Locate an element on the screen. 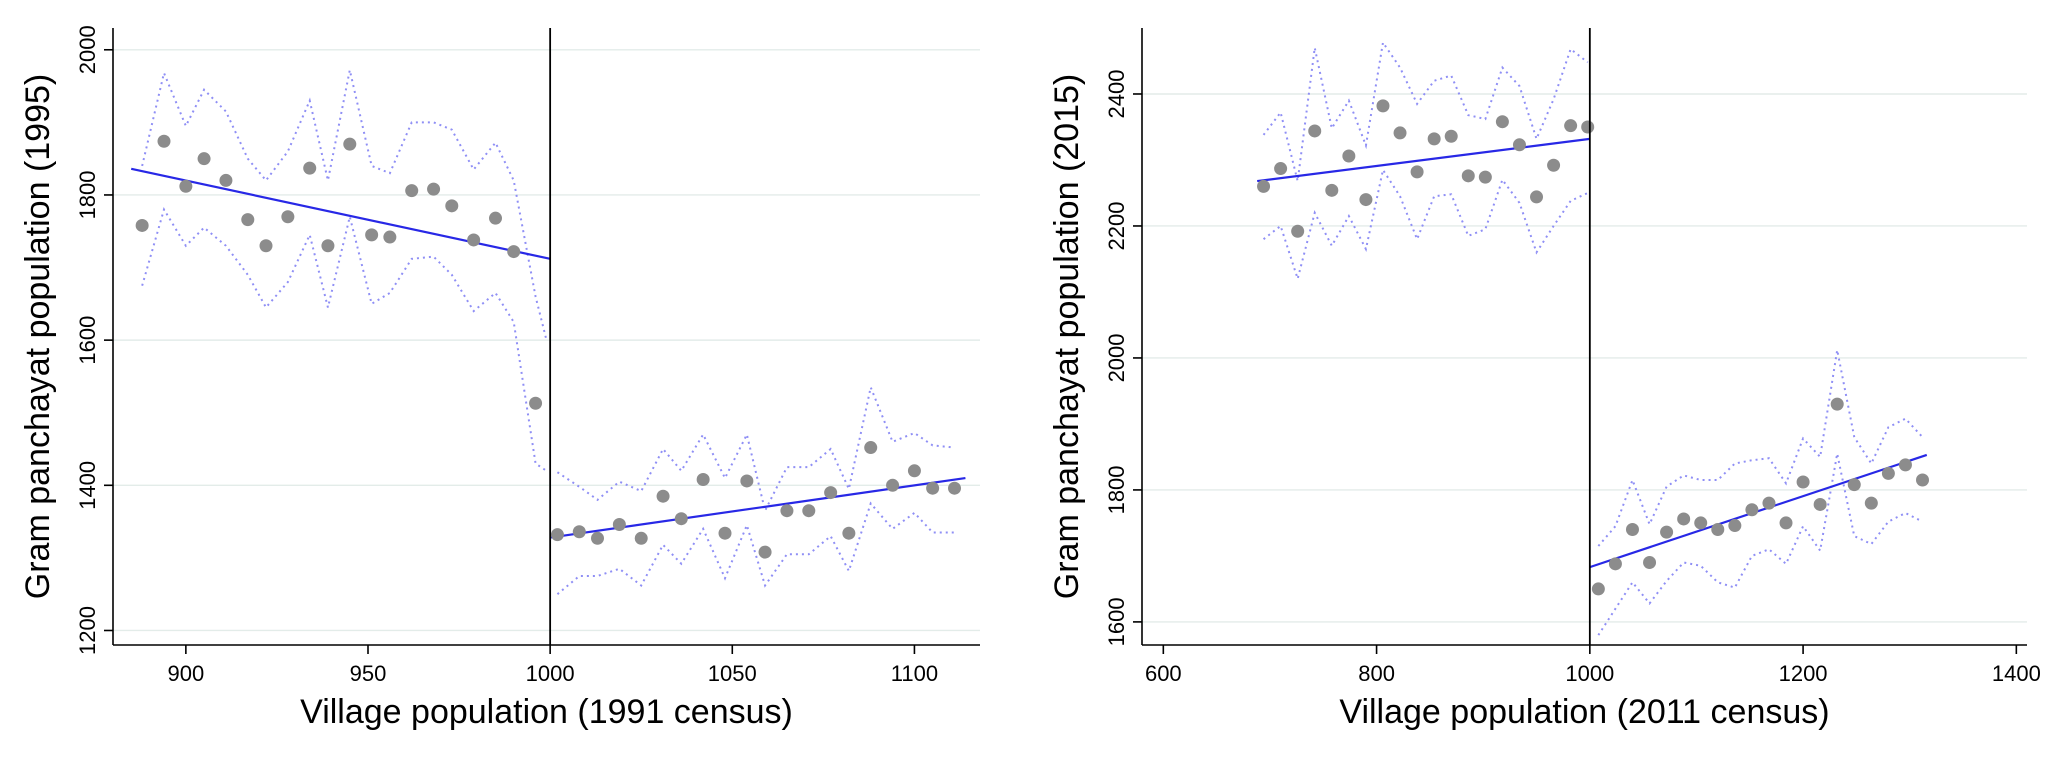 Image resolution: width=2067 pixels, height=765 pixels. x-tick-label: 600 is located at coordinates (1163, 673).